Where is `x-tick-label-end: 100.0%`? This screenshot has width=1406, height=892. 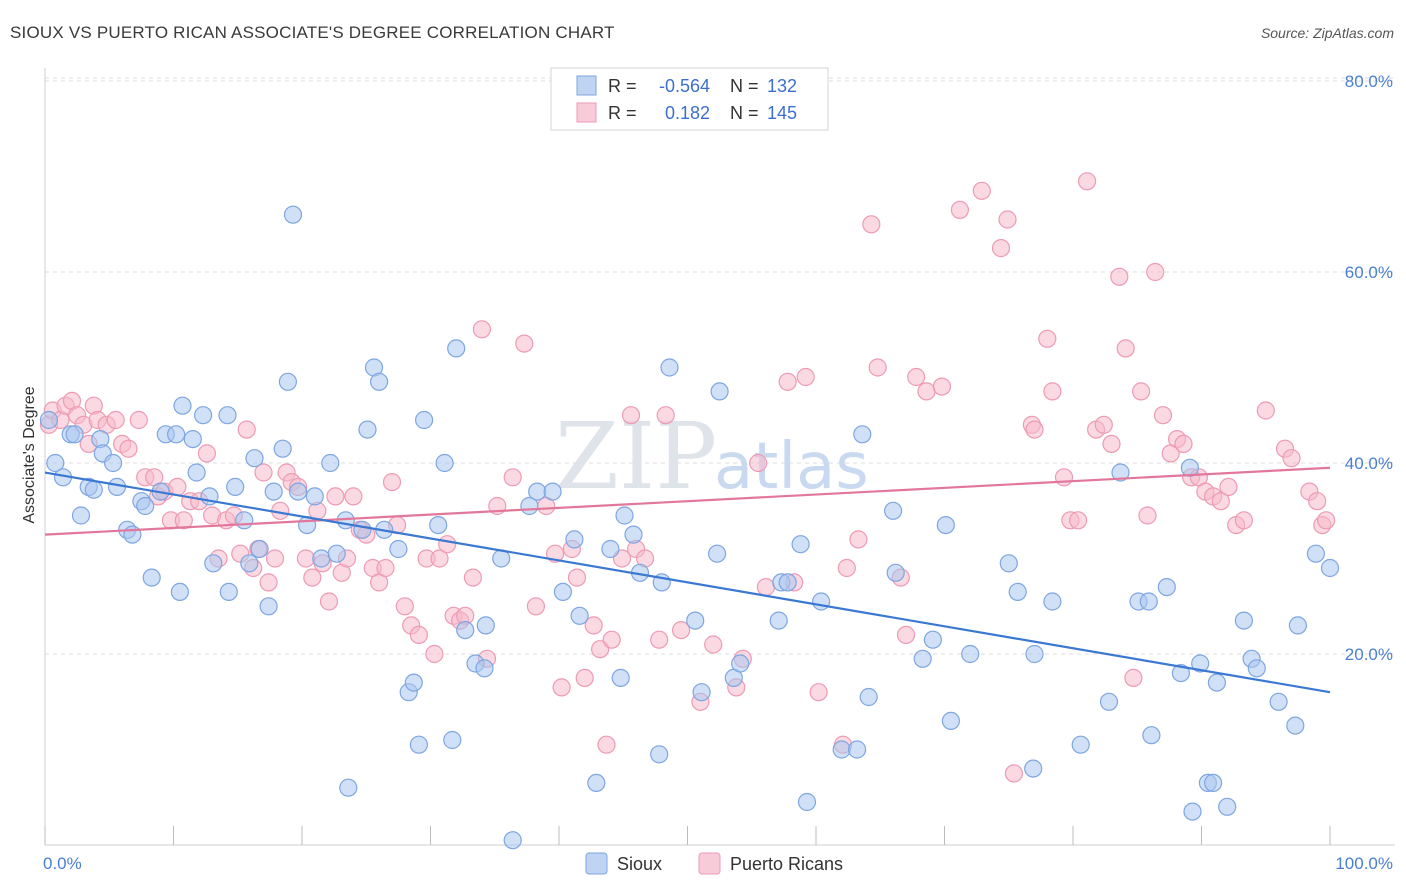
x-tick-label-end: 100.0% is located at coordinates (1364, 863).